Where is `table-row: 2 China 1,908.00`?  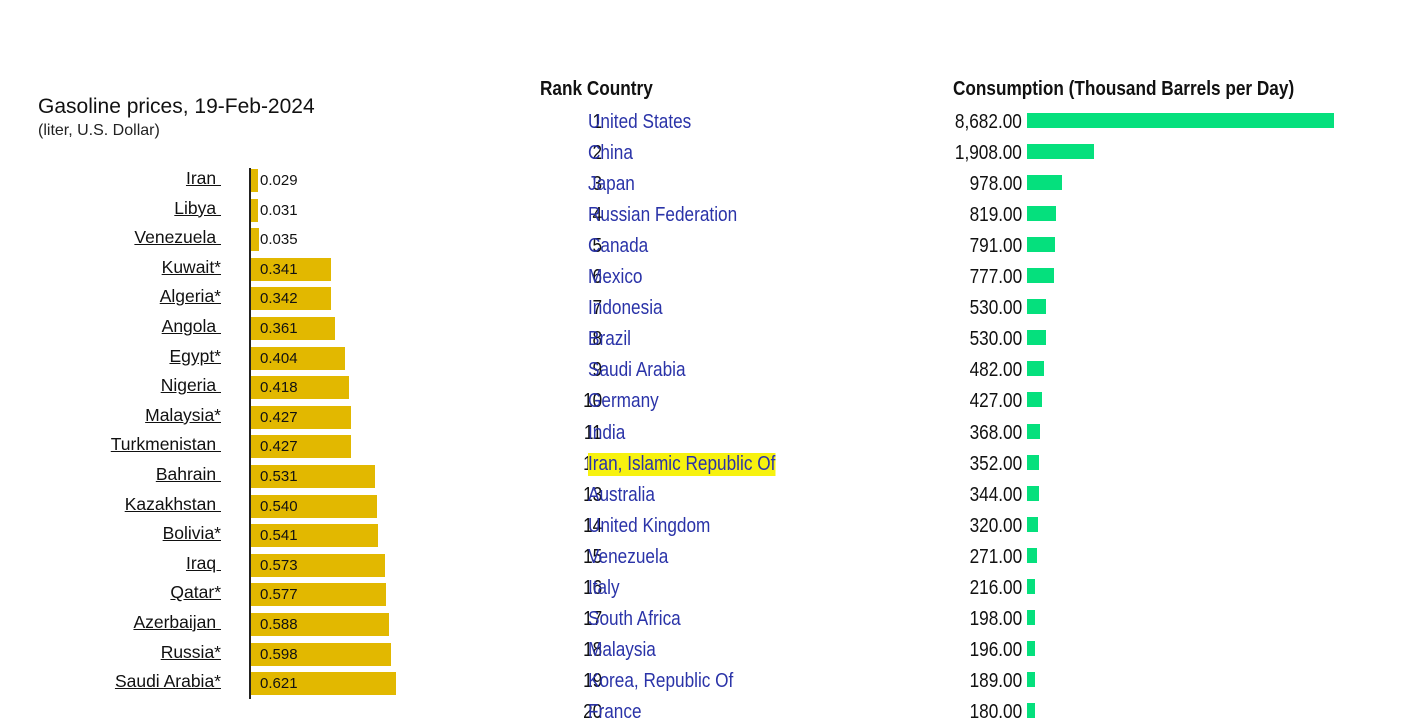 table-row: 2 China 1,908.00 is located at coordinates (950, 151).